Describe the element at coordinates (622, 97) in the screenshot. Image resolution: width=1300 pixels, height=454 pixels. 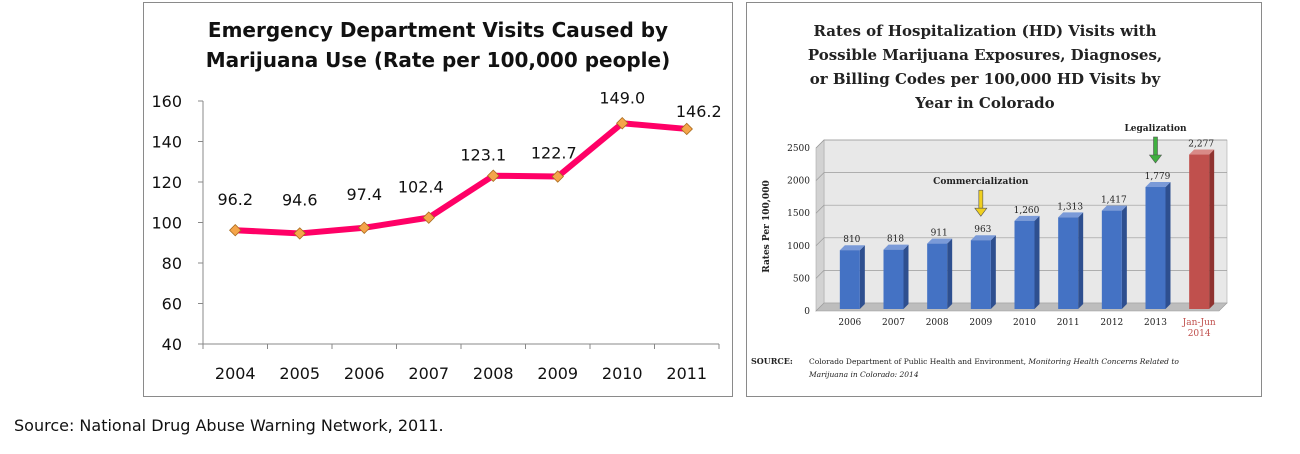
I see `data-label-2010: 149.0` at that location.